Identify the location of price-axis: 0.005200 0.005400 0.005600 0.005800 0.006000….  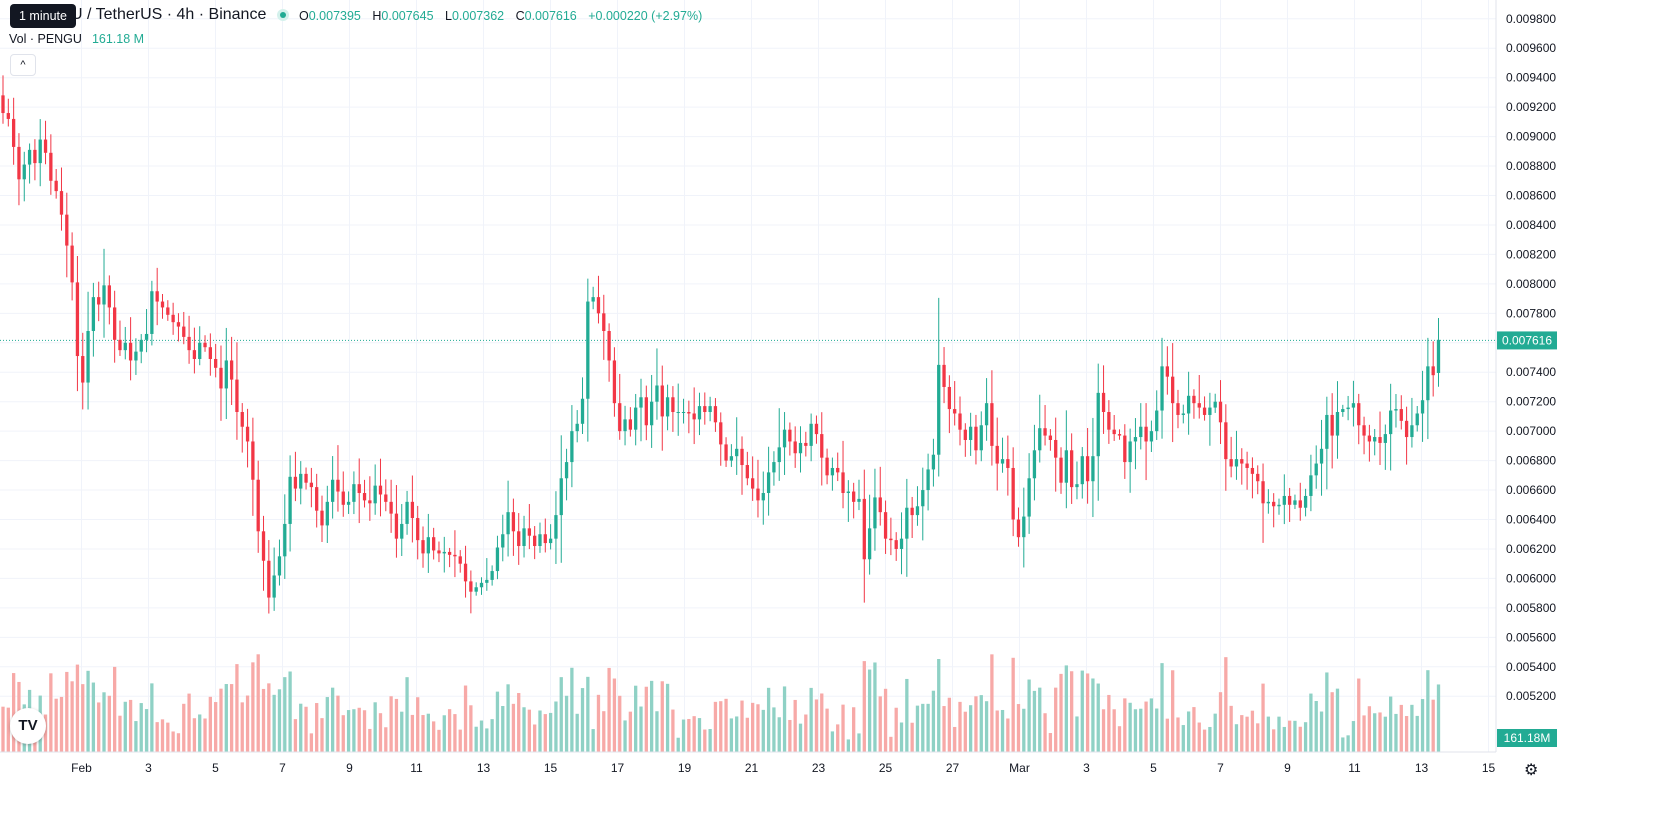
(1525, 376).